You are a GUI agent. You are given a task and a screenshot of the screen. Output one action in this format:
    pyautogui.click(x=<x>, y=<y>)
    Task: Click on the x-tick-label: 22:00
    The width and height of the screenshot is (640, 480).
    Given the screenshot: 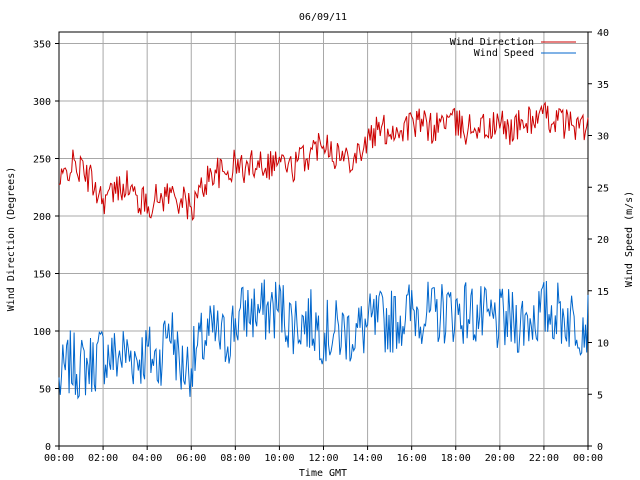 What is the action you would take?
    pyautogui.click(x=544, y=458)
    